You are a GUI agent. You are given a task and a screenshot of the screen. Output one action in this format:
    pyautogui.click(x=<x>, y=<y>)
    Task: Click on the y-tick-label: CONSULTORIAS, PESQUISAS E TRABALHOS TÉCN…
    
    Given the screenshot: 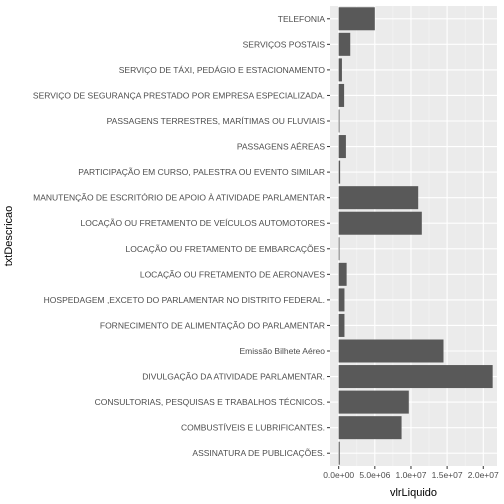 What is the action you would take?
    pyautogui.click(x=210, y=402)
    